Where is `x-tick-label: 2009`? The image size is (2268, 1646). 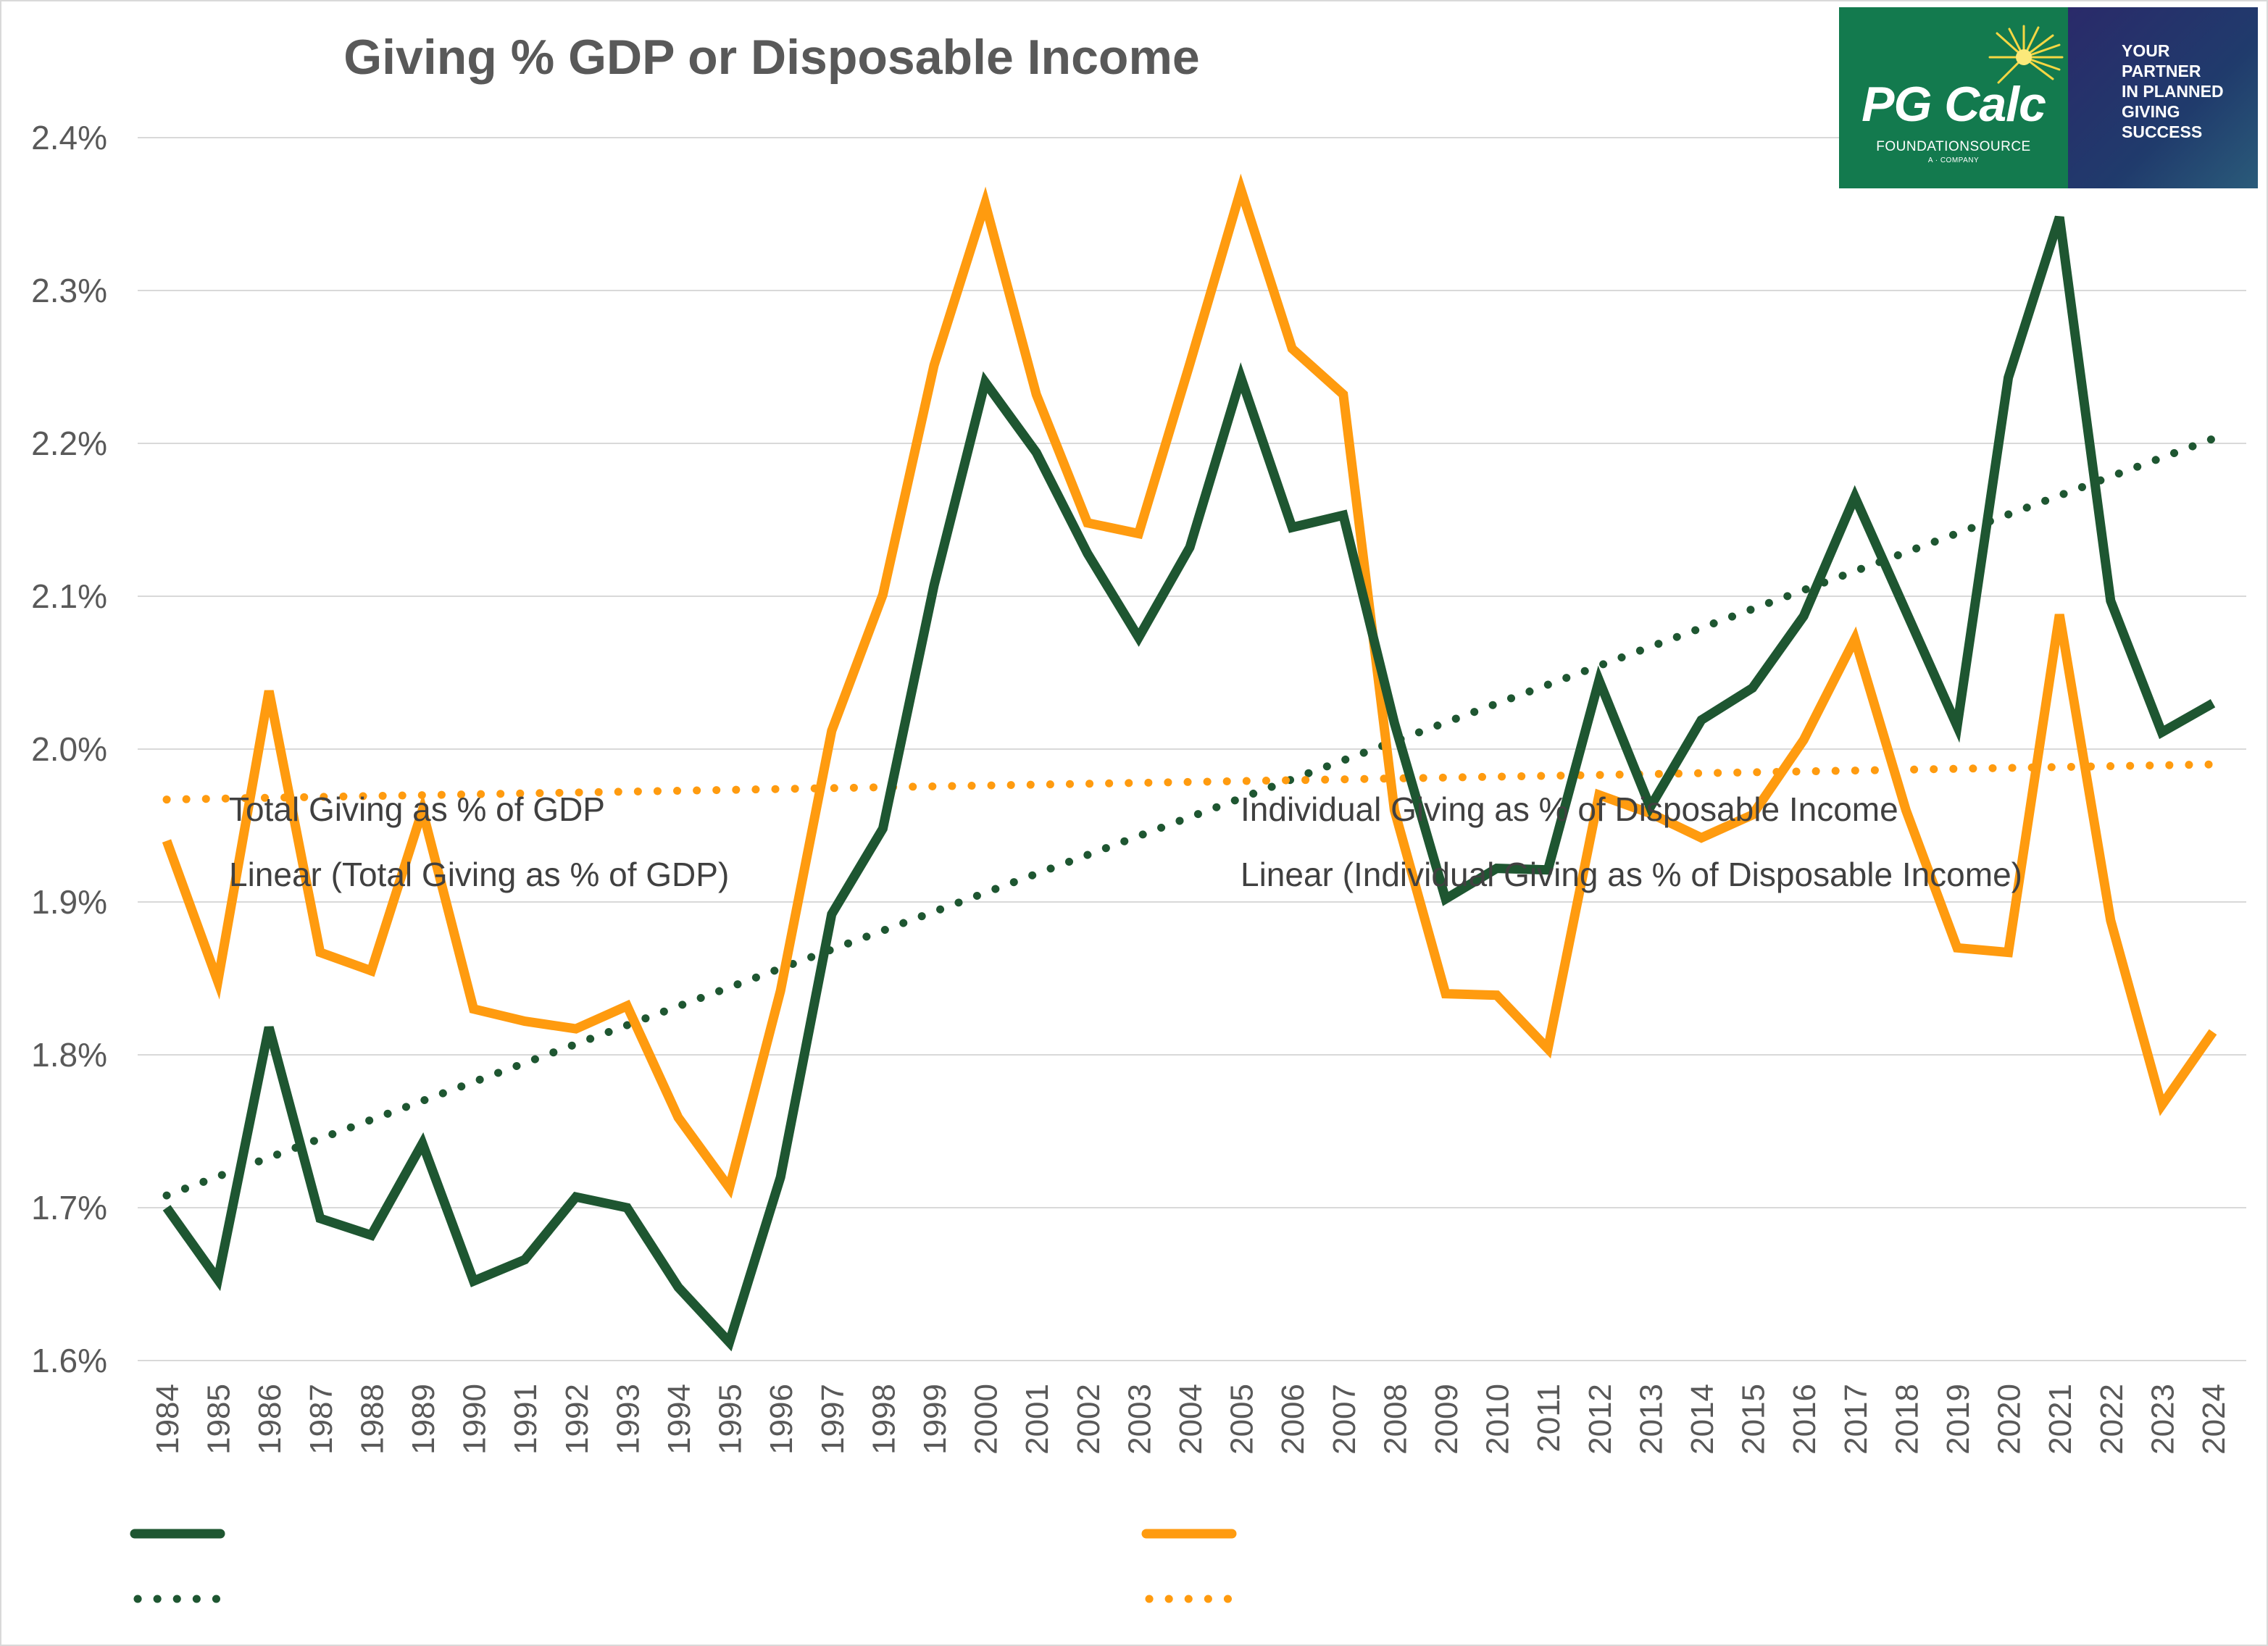 x-tick-label: 2009 is located at coordinates (1447, 1419).